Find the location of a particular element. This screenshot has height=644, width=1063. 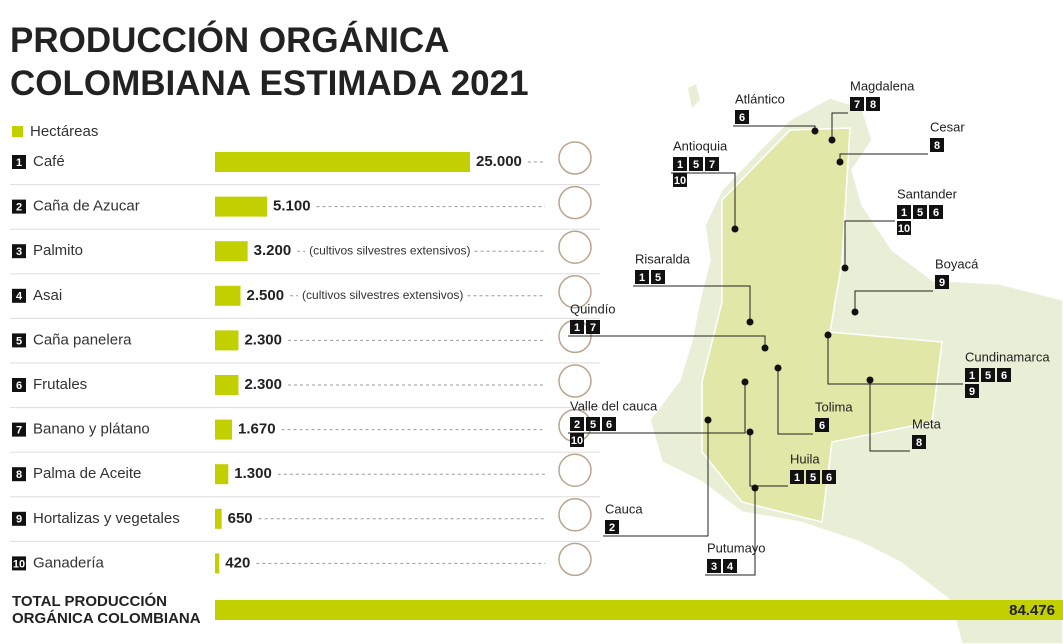

category-label: Palma de Aceite is located at coordinates (87, 473).